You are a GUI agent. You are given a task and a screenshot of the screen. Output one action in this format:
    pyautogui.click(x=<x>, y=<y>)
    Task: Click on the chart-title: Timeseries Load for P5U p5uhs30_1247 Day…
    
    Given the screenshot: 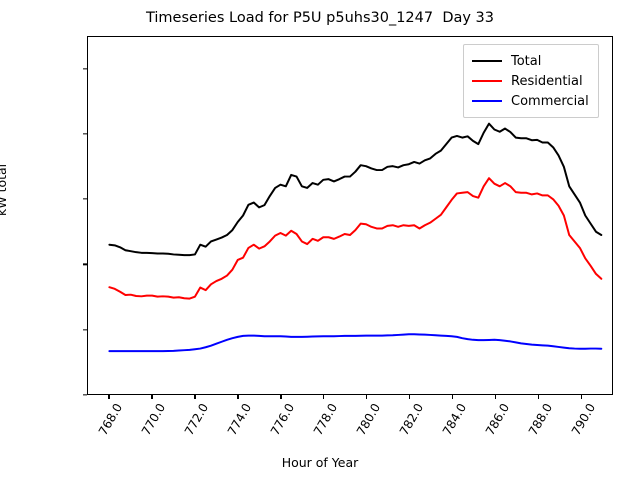 What is the action you would take?
    pyautogui.click(x=320, y=18)
    